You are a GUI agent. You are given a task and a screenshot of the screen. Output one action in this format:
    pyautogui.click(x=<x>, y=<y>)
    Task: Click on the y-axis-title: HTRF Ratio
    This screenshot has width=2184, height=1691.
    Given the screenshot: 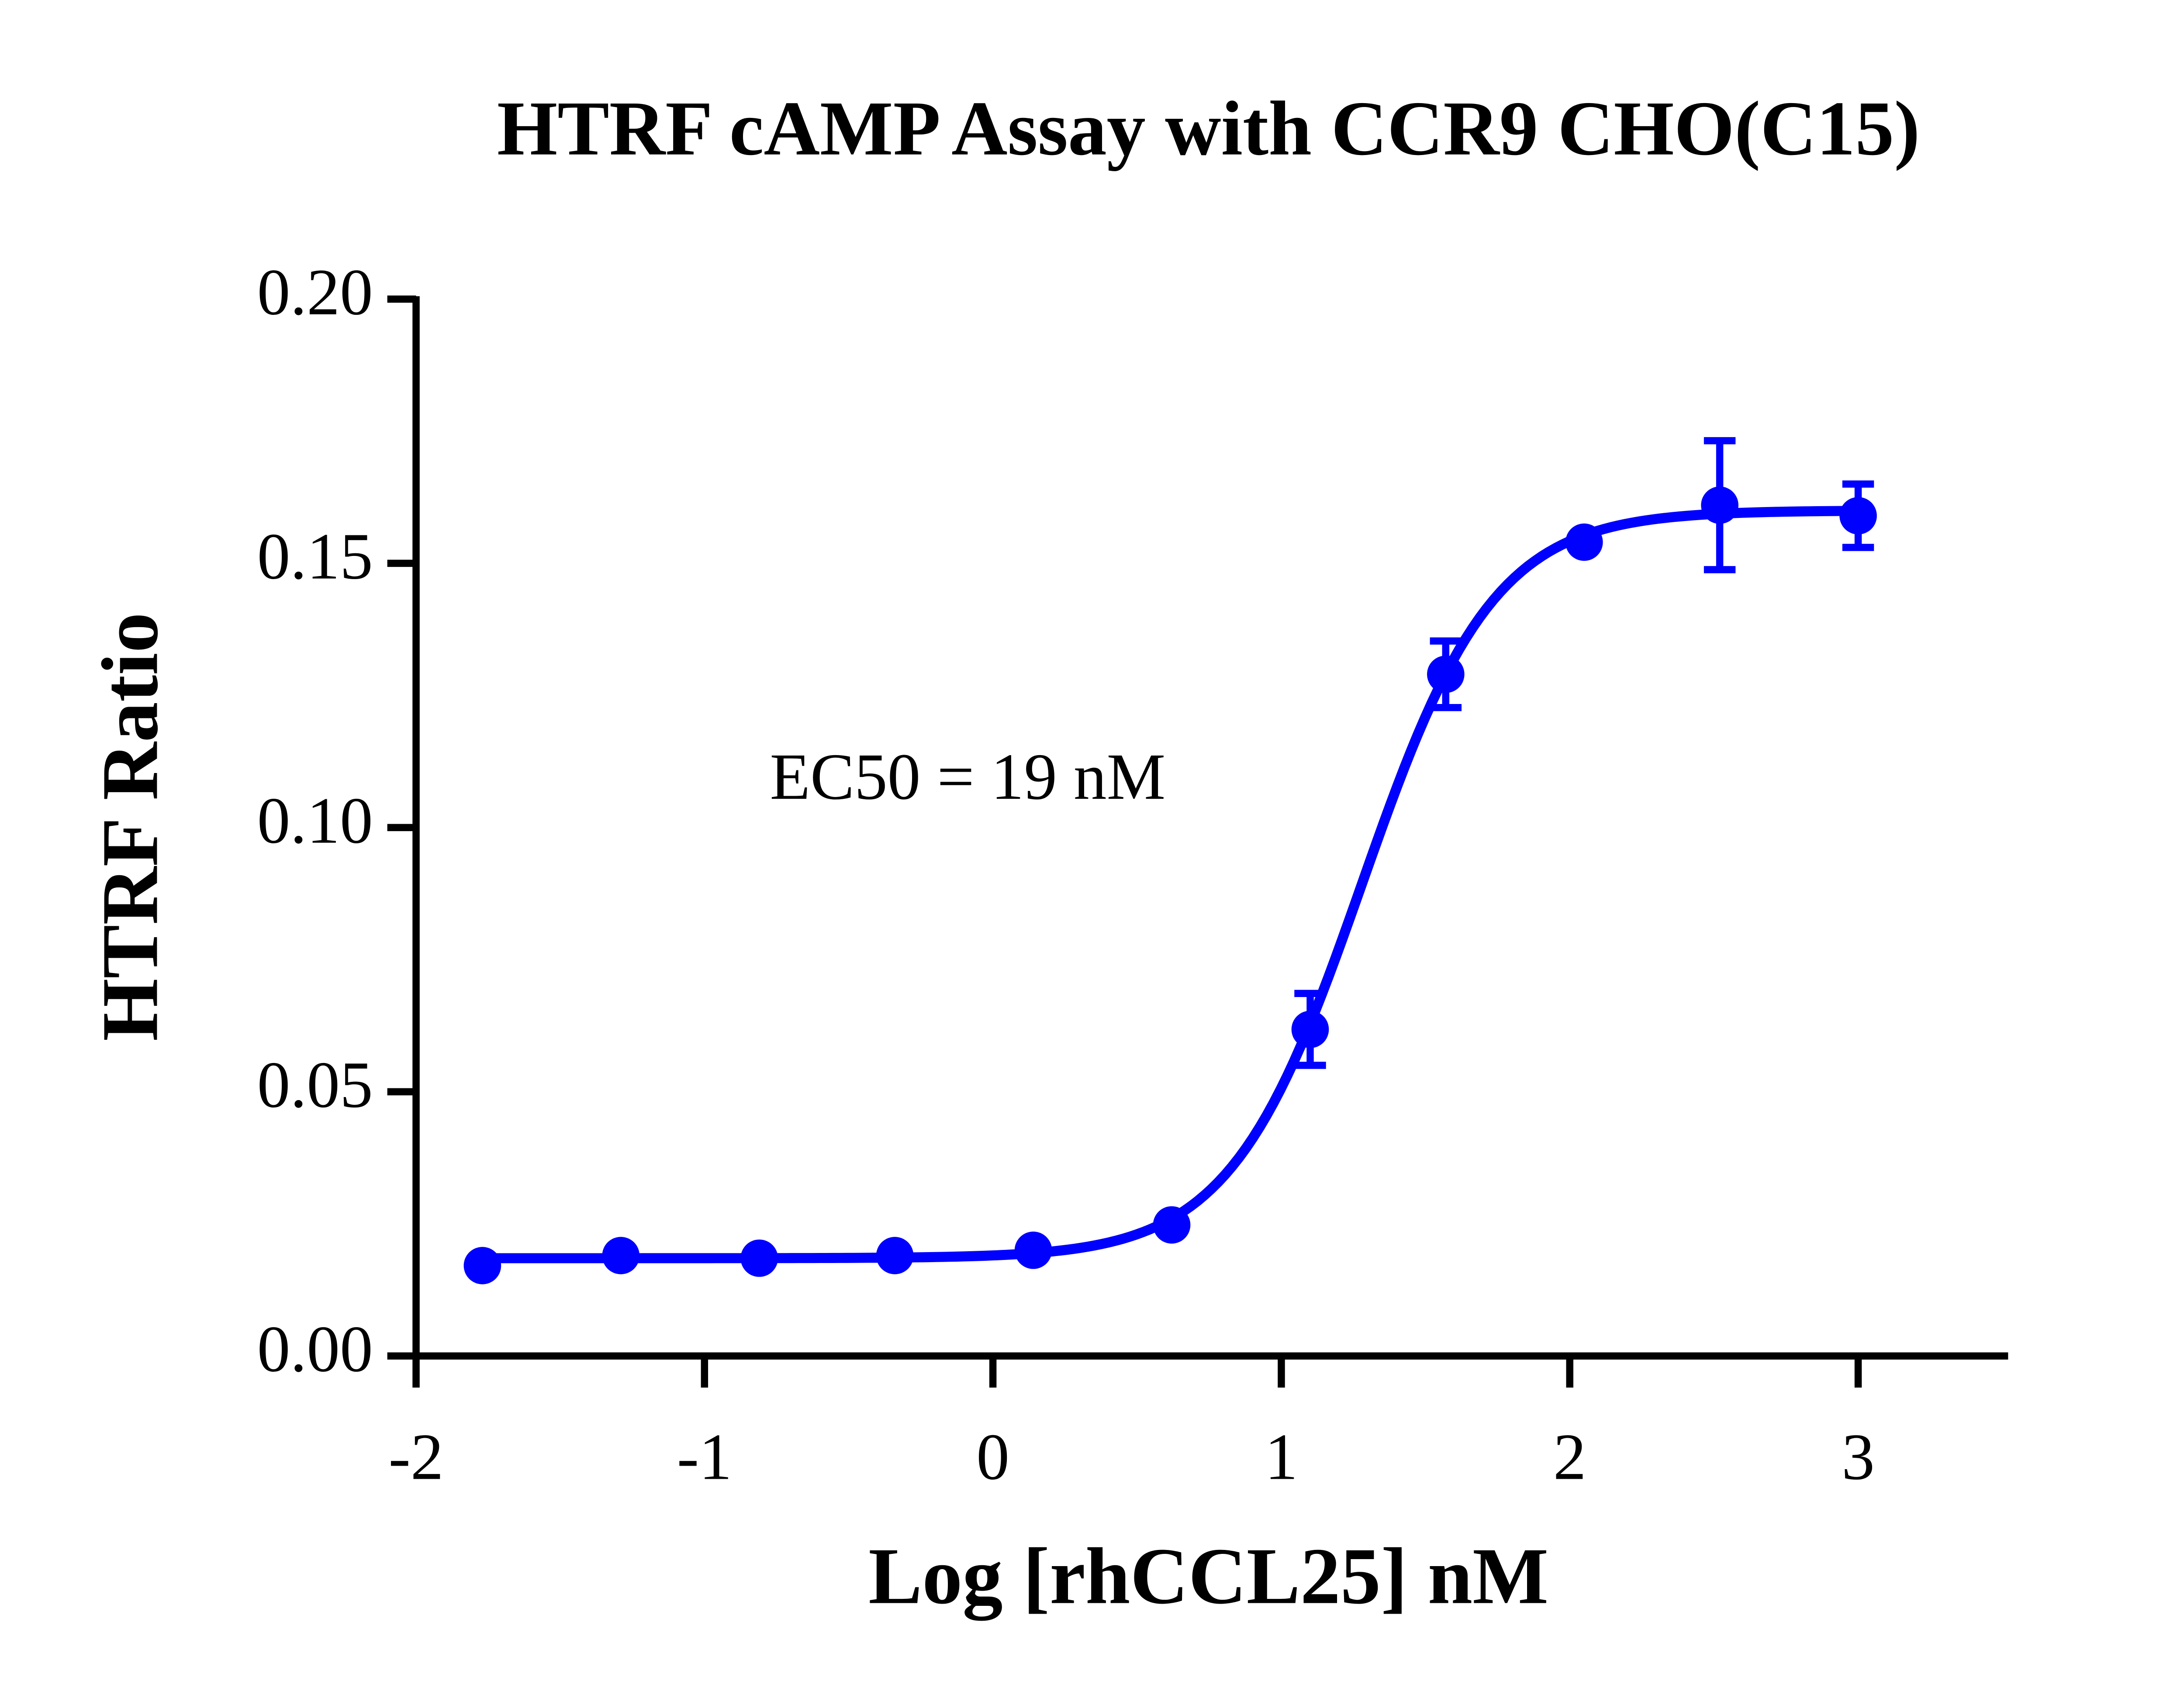 What is the action you would take?
    pyautogui.click(x=129, y=826)
    